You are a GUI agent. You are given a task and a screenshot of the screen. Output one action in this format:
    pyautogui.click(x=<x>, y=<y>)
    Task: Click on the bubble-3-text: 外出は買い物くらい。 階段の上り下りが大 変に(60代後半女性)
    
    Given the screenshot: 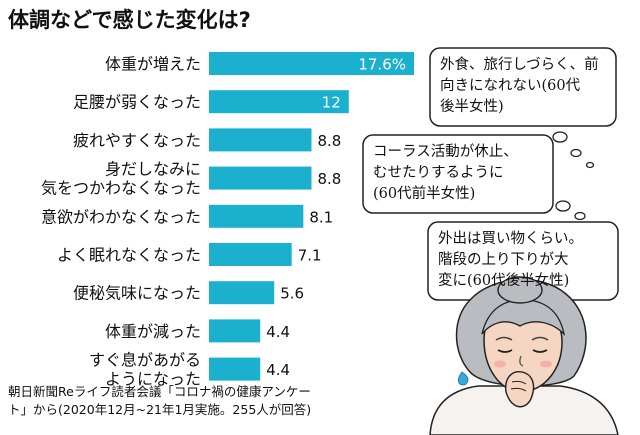 What is the action you would take?
    pyautogui.click(x=510, y=260)
    